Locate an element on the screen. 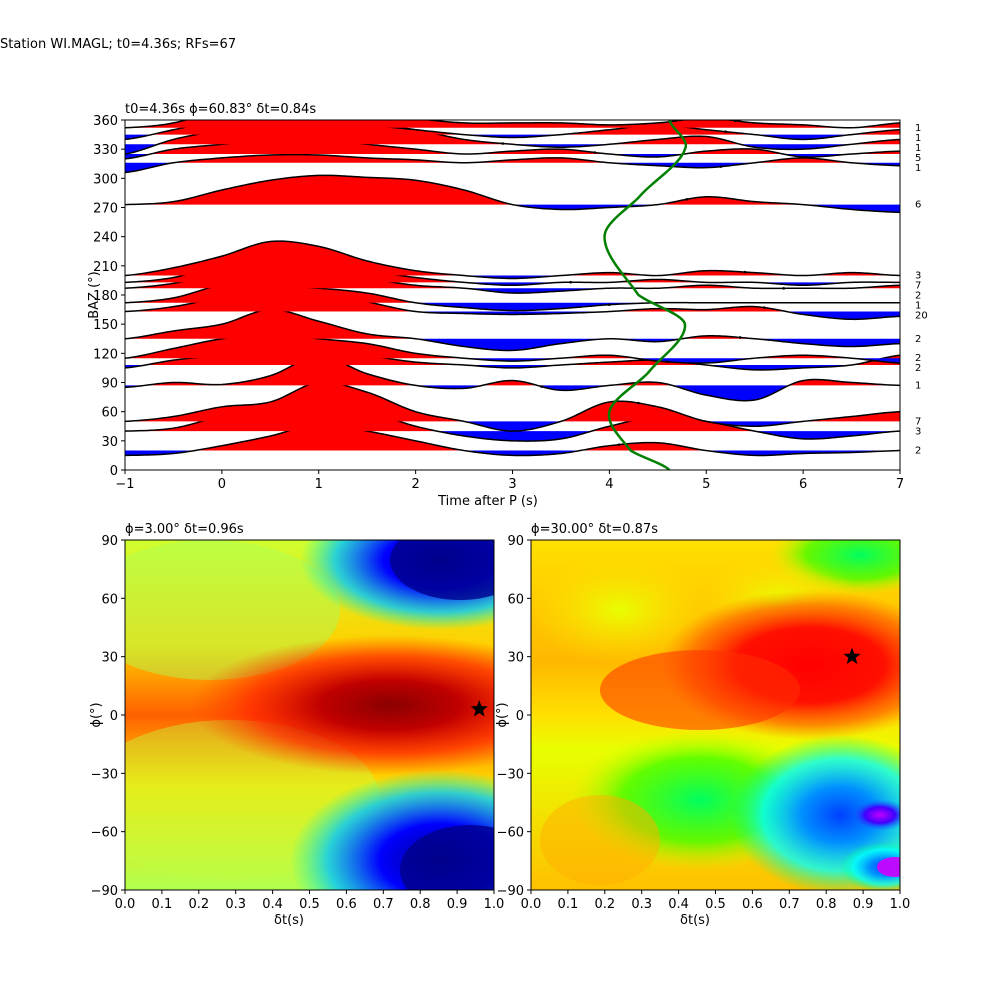 This screenshot has width=1000, height=1000. top-x-ticks: −1 0 1 2 3 4 5 6 7 is located at coordinates (509, 481).